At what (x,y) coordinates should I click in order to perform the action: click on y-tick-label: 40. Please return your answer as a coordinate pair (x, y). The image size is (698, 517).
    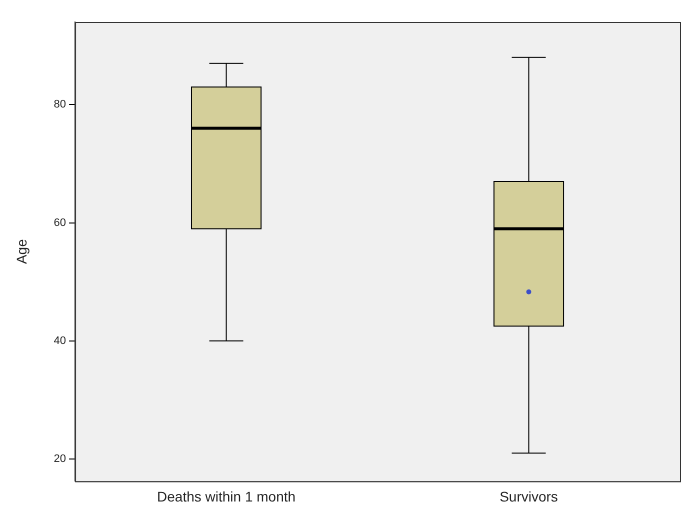
    Looking at the image, I should click on (60, 340).